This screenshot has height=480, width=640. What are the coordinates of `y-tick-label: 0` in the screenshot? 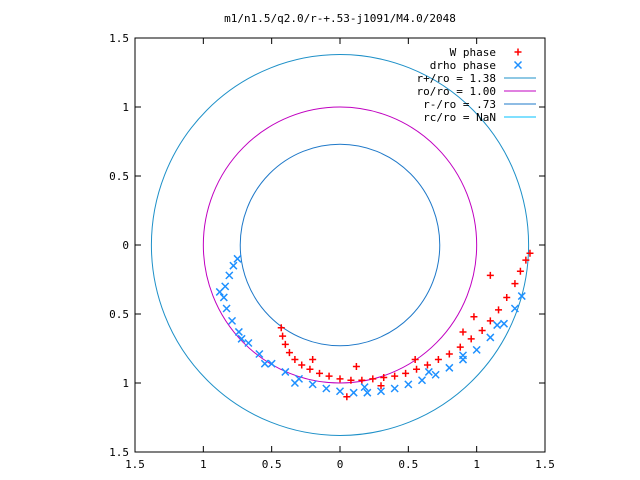 It's located at (125, 245).